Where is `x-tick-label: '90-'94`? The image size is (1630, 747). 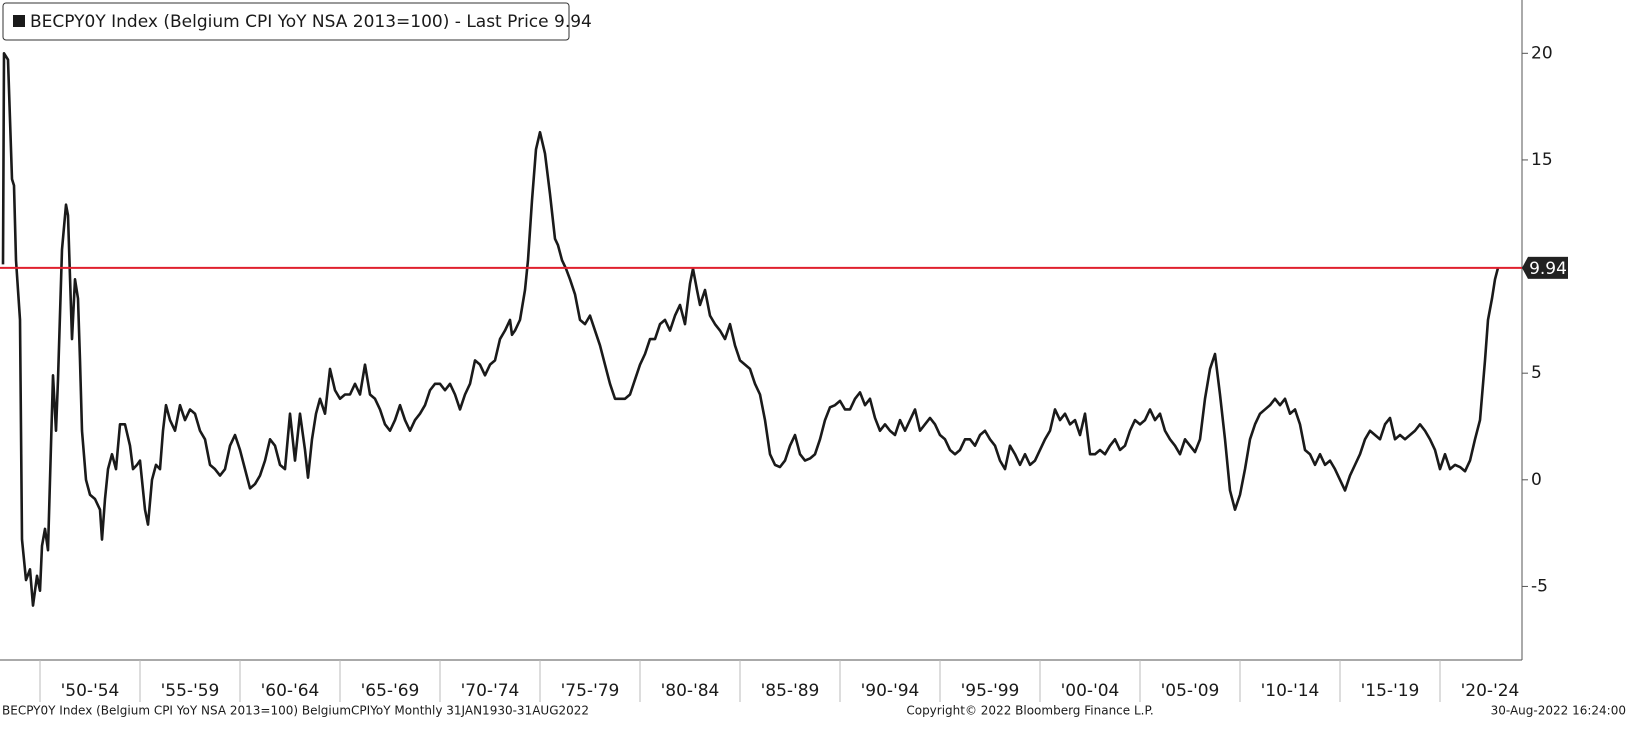 x-tick-label: '90-'94 is located at coordinates (890, 691).